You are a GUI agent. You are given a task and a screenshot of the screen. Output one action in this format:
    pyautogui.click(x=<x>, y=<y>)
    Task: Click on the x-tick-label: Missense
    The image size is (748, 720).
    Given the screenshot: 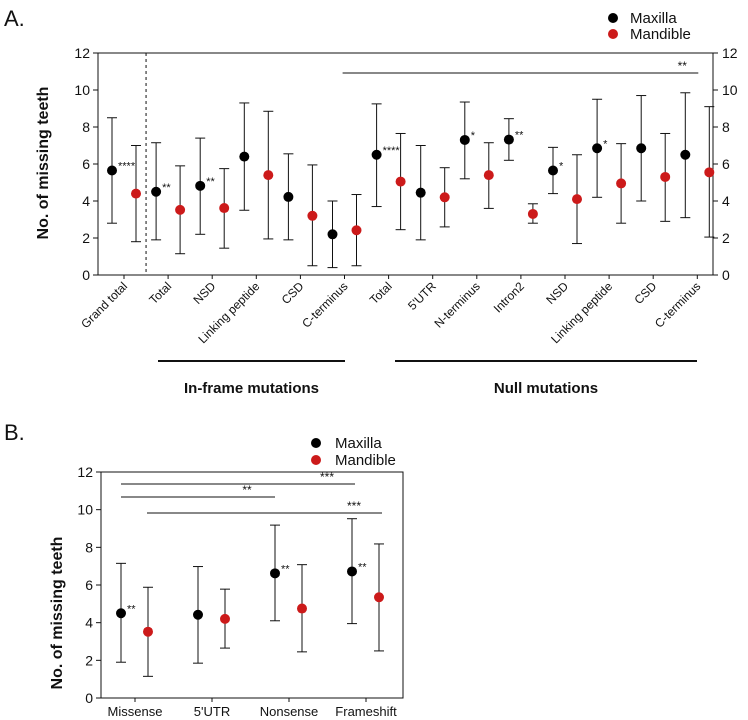 What is the action you would take?
    pyautogui.click(x=135, y=711)
    